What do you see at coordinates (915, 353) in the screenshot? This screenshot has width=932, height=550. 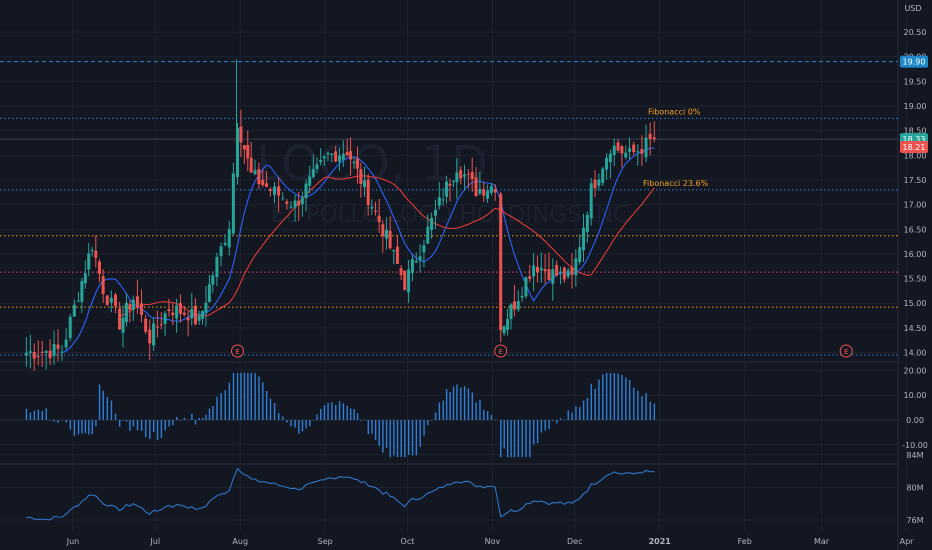 I see `price-tick-label: 14.00` at bounding box center [915, 353].